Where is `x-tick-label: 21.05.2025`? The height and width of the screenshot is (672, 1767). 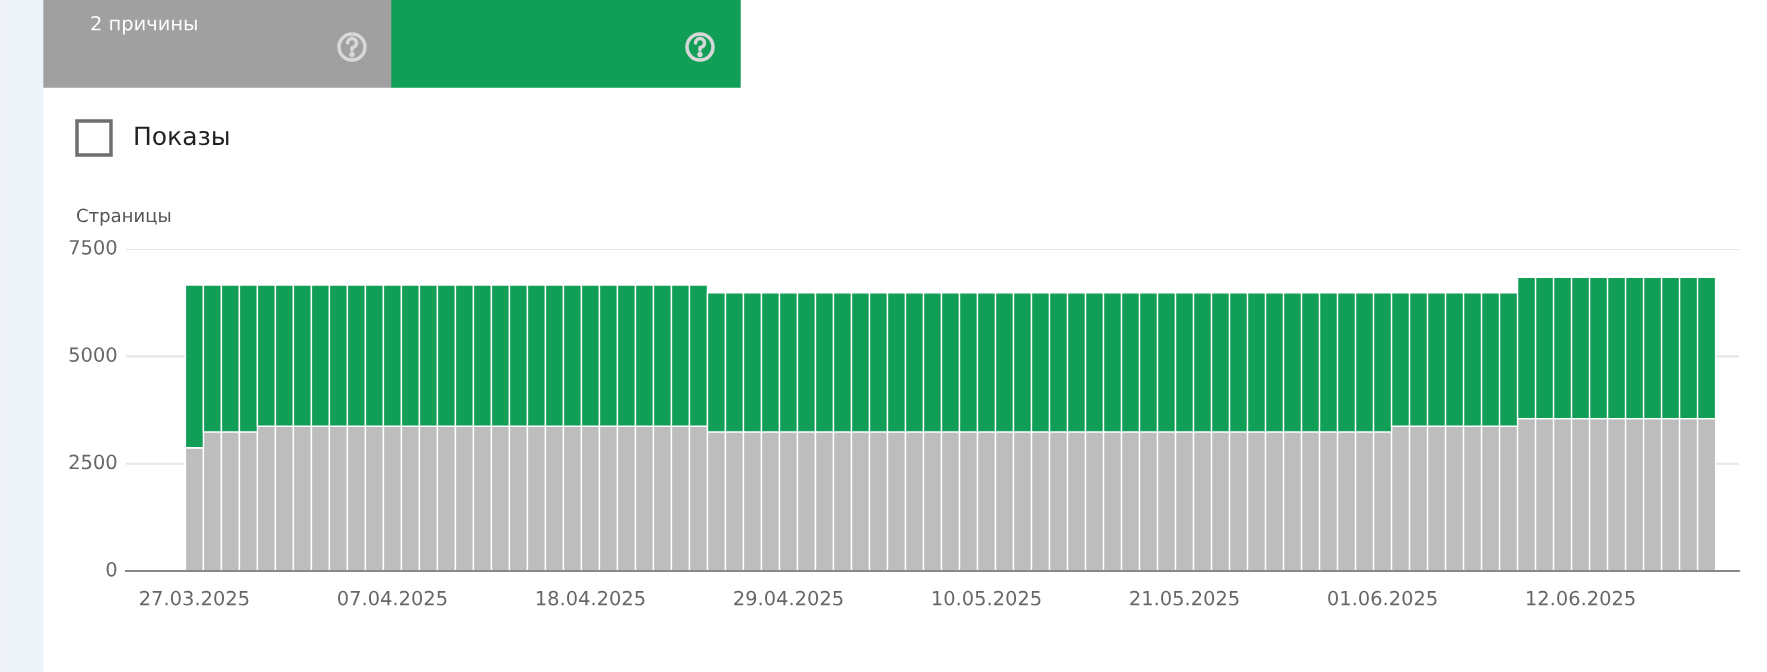
x-tick-label: 21.05.2025 is located at coordinates (1184, 598).